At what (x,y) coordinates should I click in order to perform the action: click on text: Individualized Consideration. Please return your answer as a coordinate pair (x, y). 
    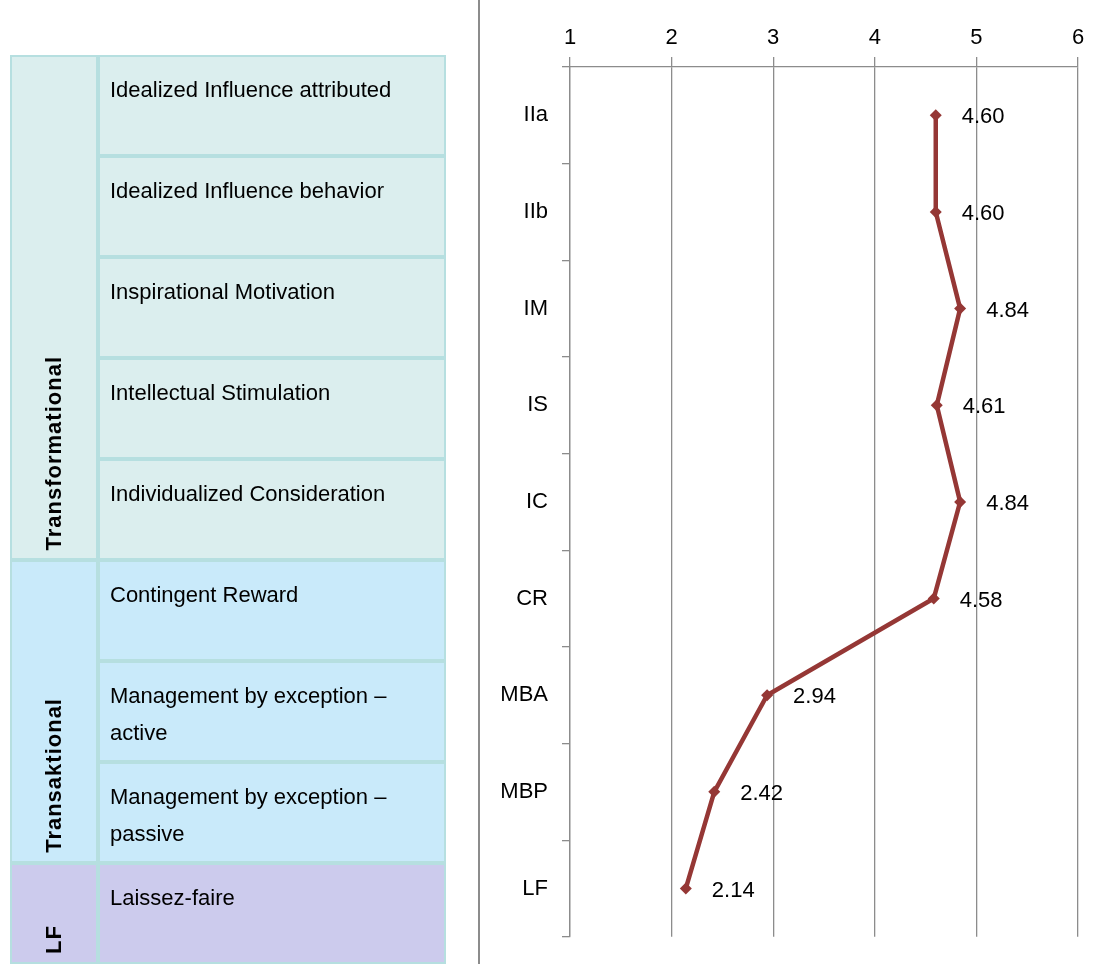
    Looking at the image, I should click on (272, 509).